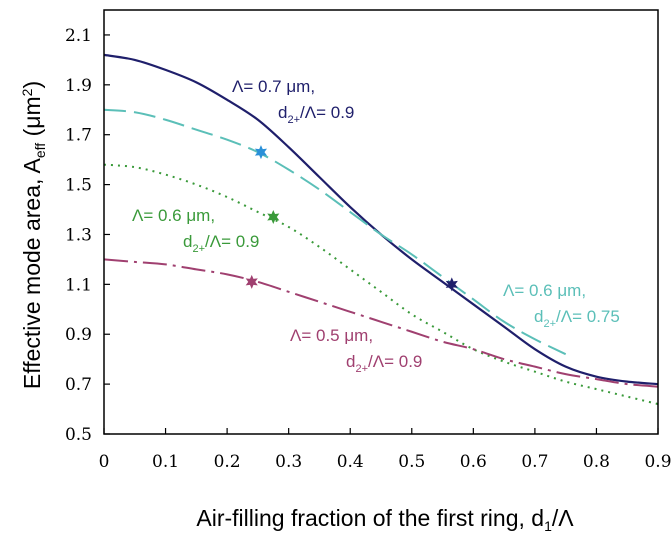 The width and height of the screenshot is (671, 538). What do you see at coordinates (195, 230) in the screenshot?
I see `annotation-series-2: Λ= 0.6 μm, d2+/Λ= 0.9` at bounding box center [195, 230].